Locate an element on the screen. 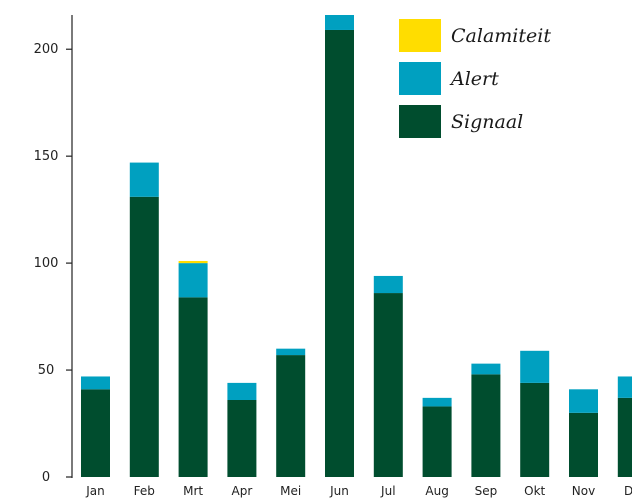  x-tick-label-de: De is located at coordinates (628, 491).